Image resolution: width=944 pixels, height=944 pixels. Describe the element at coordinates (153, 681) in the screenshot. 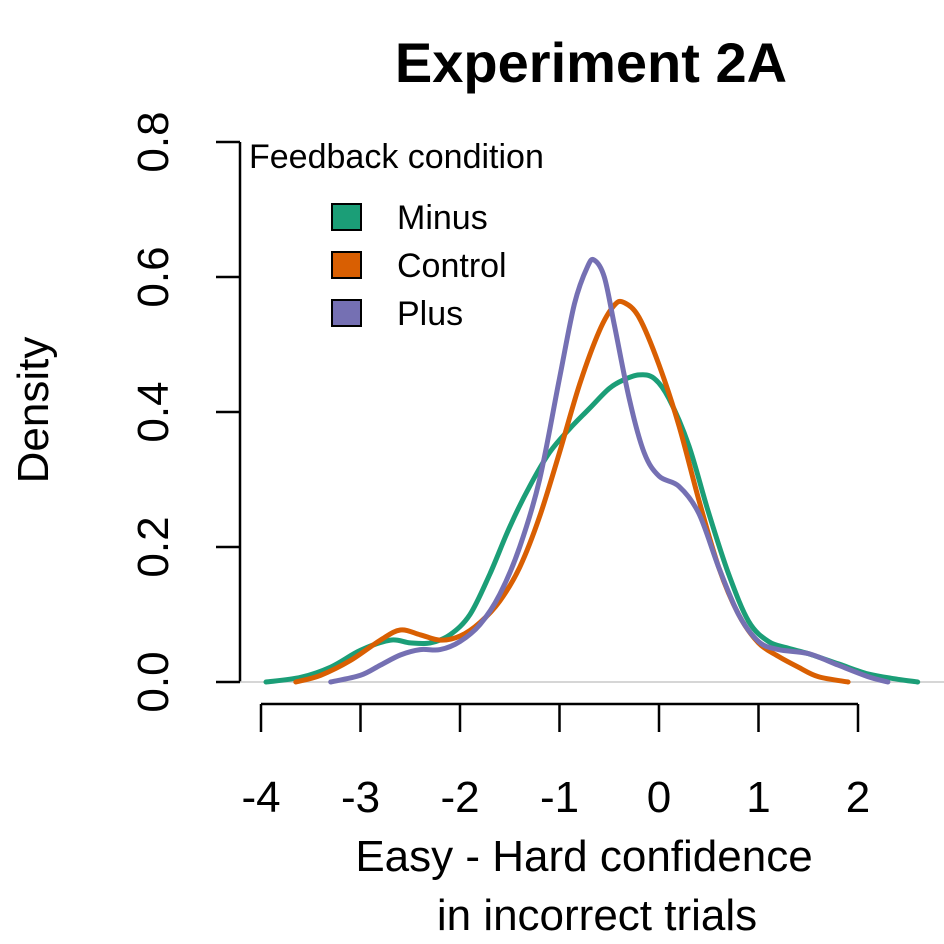

I see `y-tick-label: 0.0` at that location.